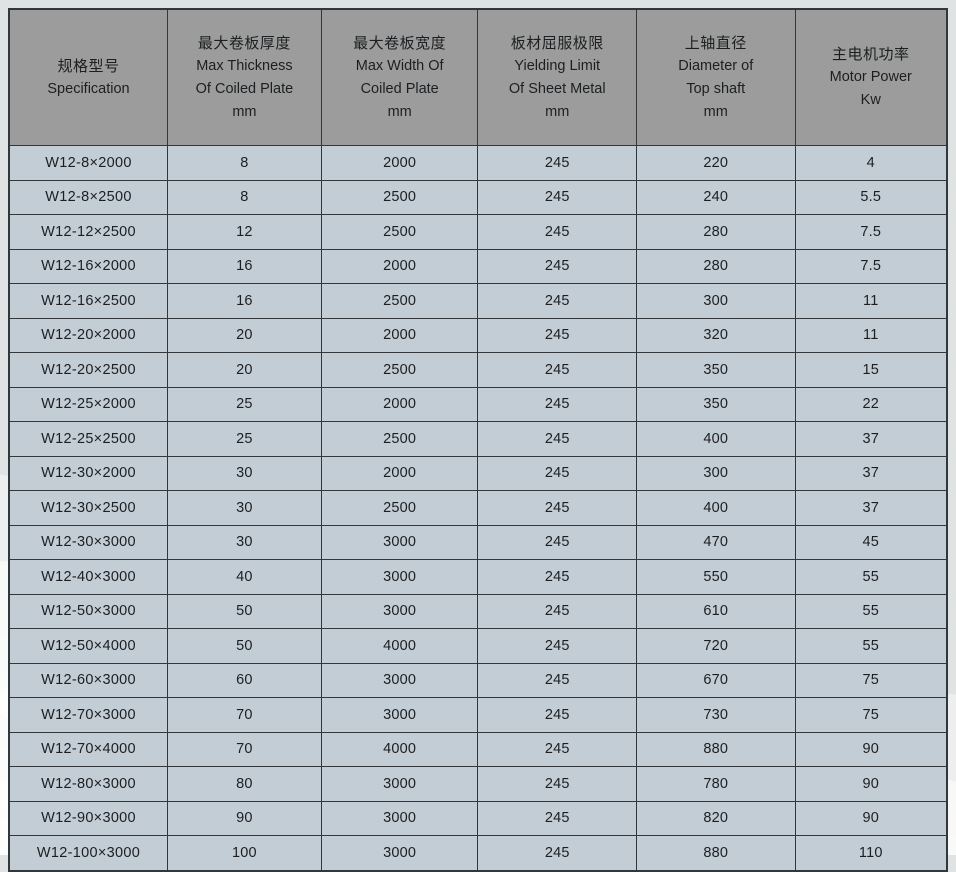 The height and width of the screenshot is (872, 956). I want to click on cell-top_shaft_diameter: 400, so click(716, 508).